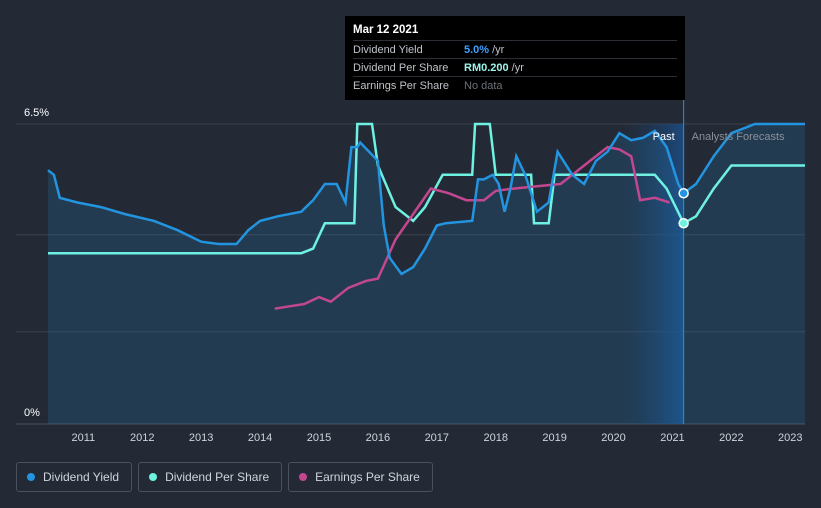 The height and width of the screenshot is (508, 821). I want to click on x-tick-label: 2019, so click(554, 438).